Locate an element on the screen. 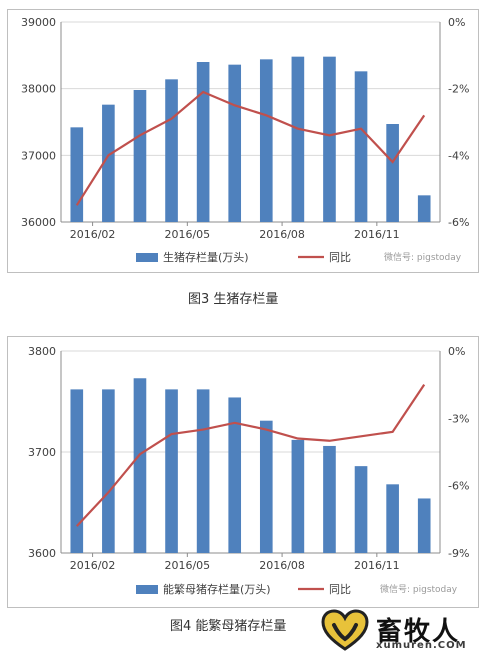  y-tick-right: -2% is located at coordinates (458, 89).